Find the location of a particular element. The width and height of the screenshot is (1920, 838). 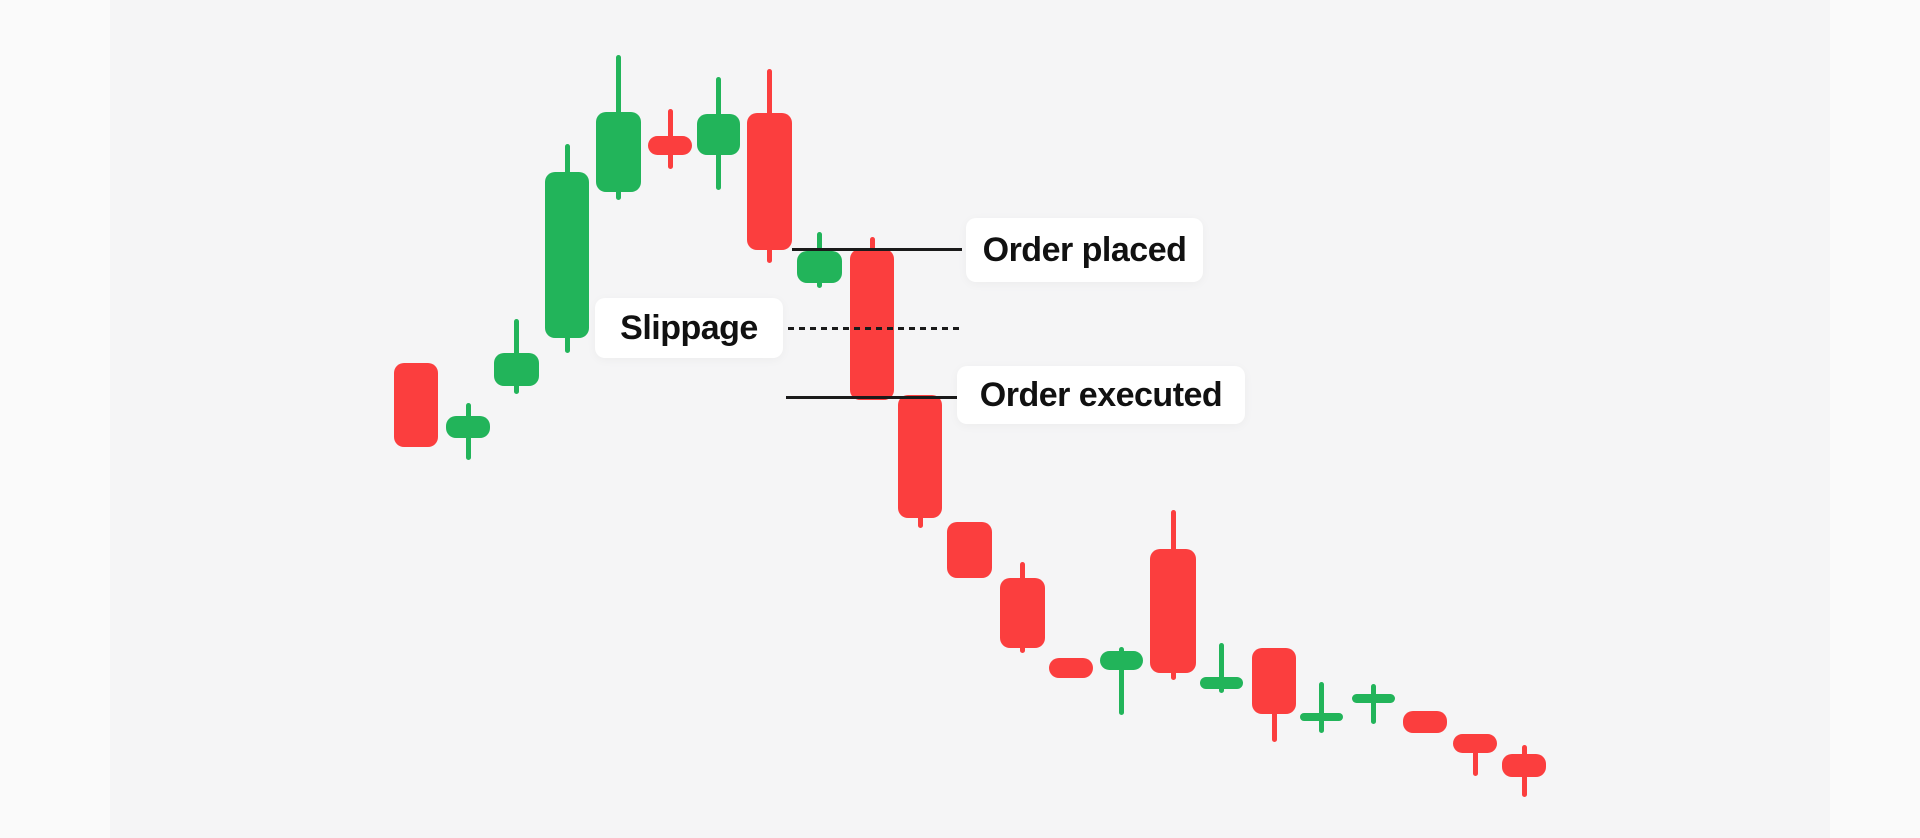

order-executed-label: Order executed is located at coordinates (1101, 395).